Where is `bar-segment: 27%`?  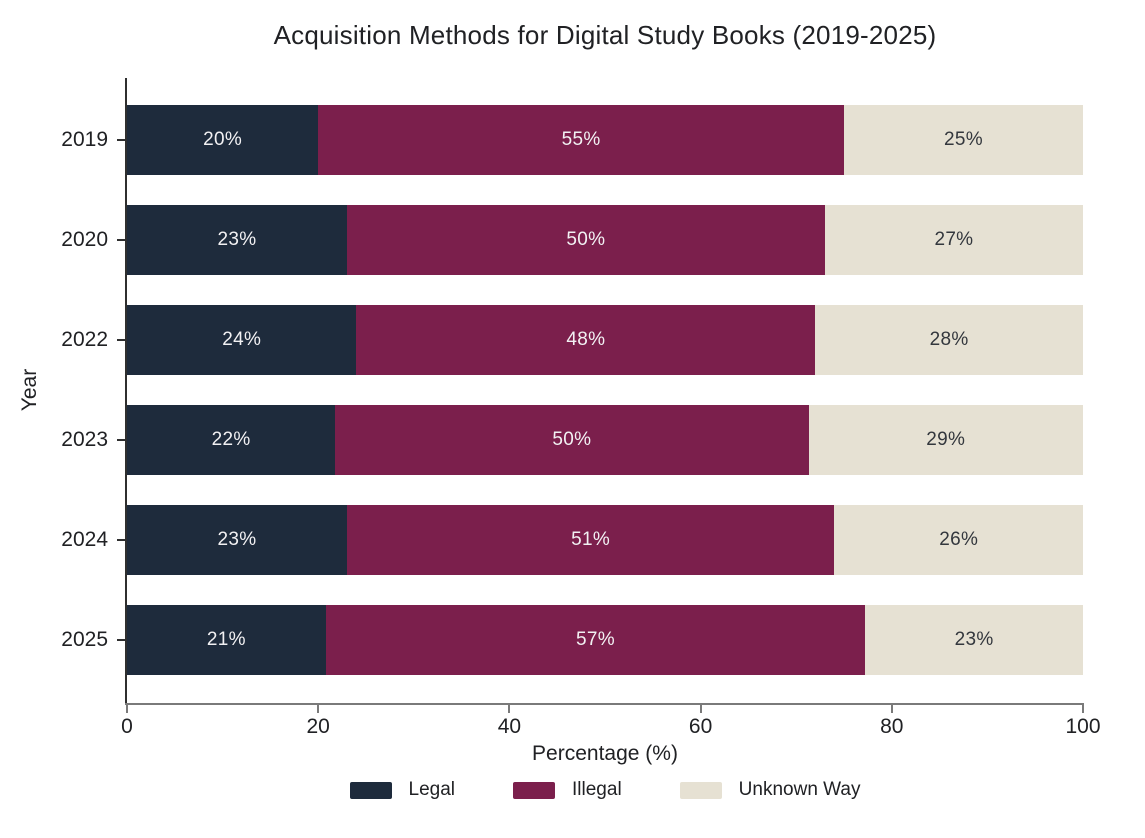
bar-segment: 27% is located at coordinates (953, 240).